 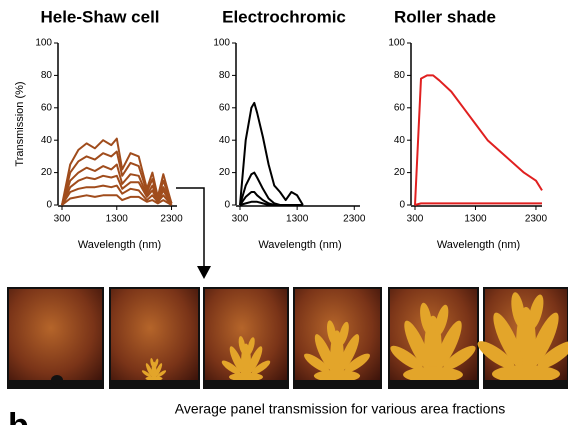 I want to click on chart-title: Hele-Shaw cell, so click(x=99, y=16).